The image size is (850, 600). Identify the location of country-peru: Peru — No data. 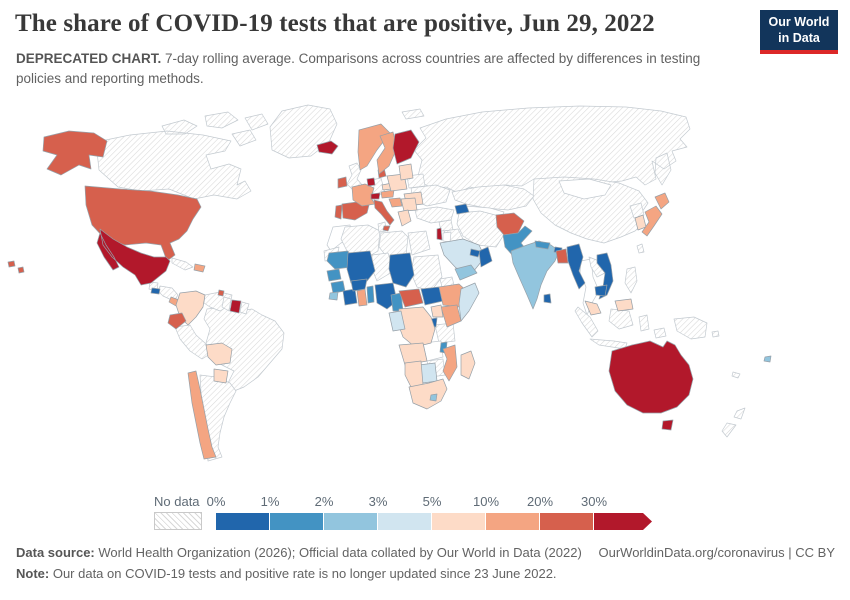
(192, 342).